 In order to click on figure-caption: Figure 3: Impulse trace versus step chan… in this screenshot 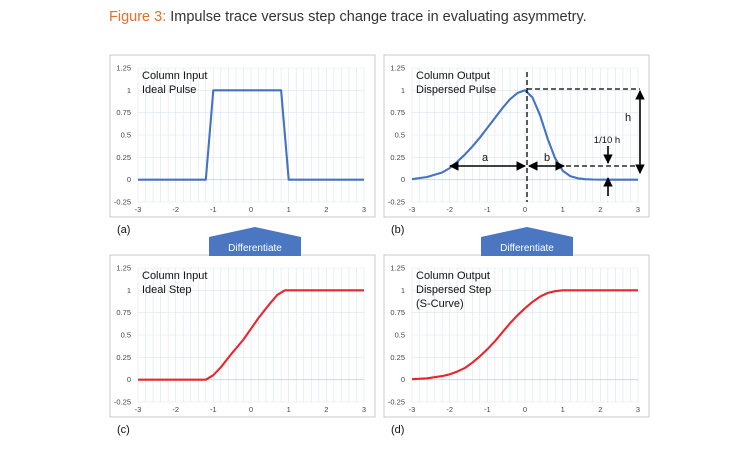, I will do `click(348, 17)`.